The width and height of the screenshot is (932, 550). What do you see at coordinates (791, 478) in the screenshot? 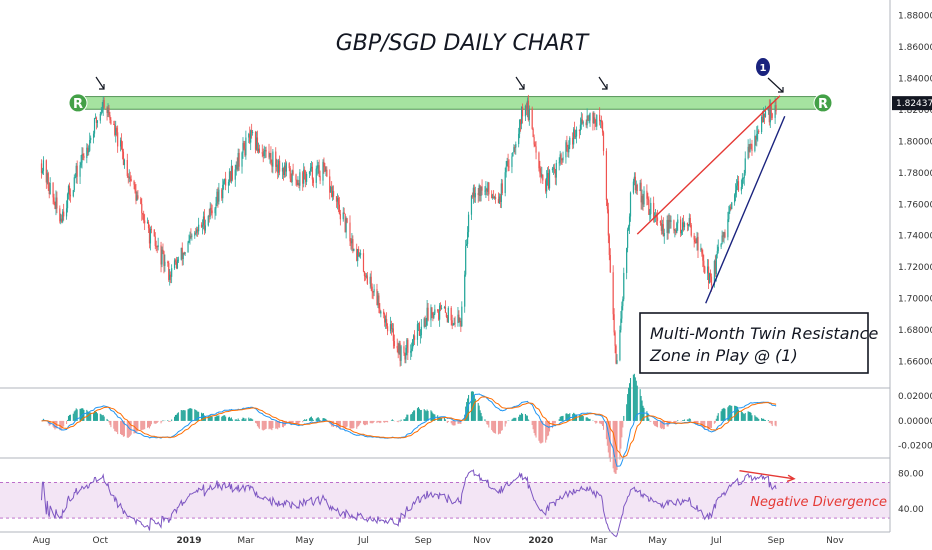
I see `divergence-arrowhead` at bounding box center [791, 478].